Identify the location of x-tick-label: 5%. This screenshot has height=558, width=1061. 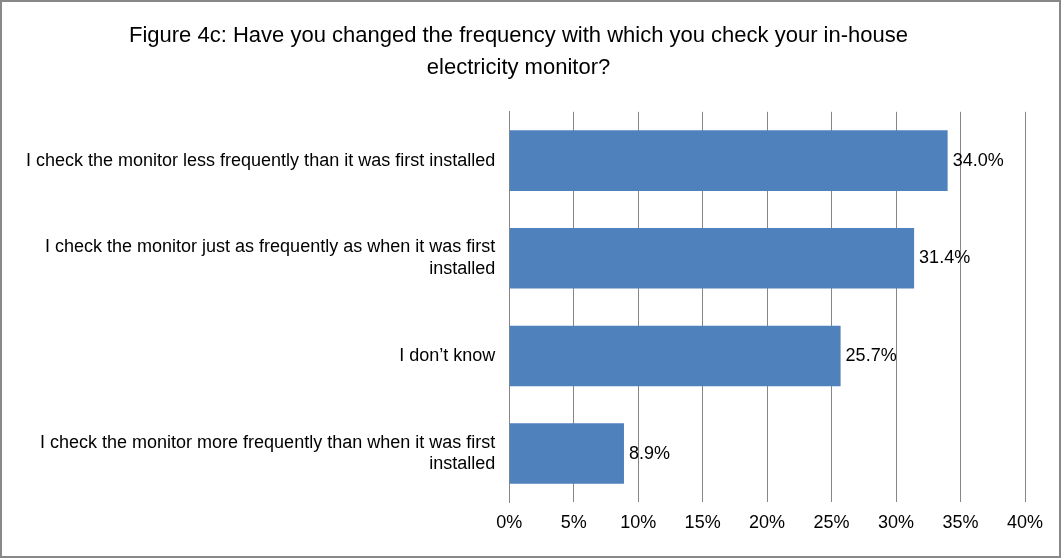
(573, 522).